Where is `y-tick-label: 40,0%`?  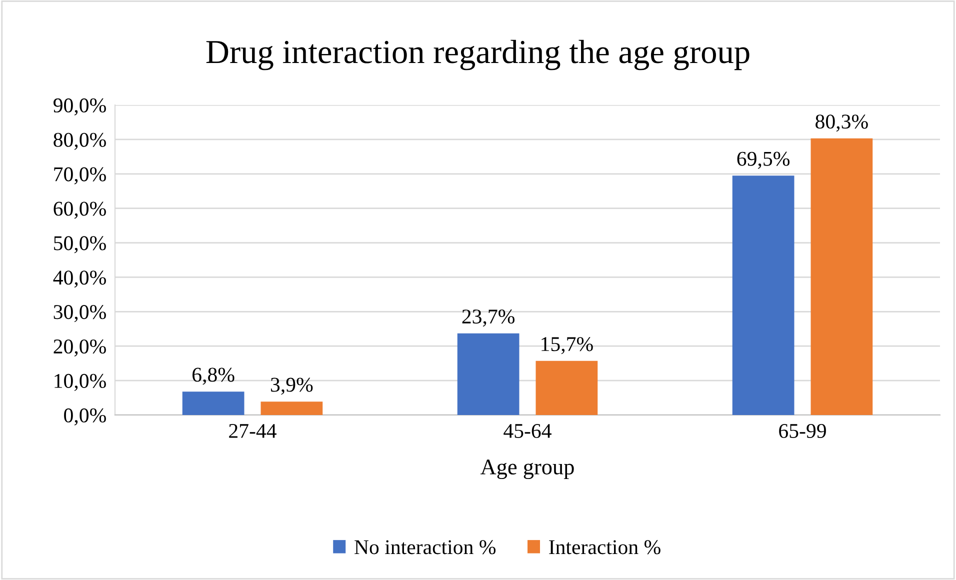
y-tick-label: 40,0% is located at coordinates (79, 279).